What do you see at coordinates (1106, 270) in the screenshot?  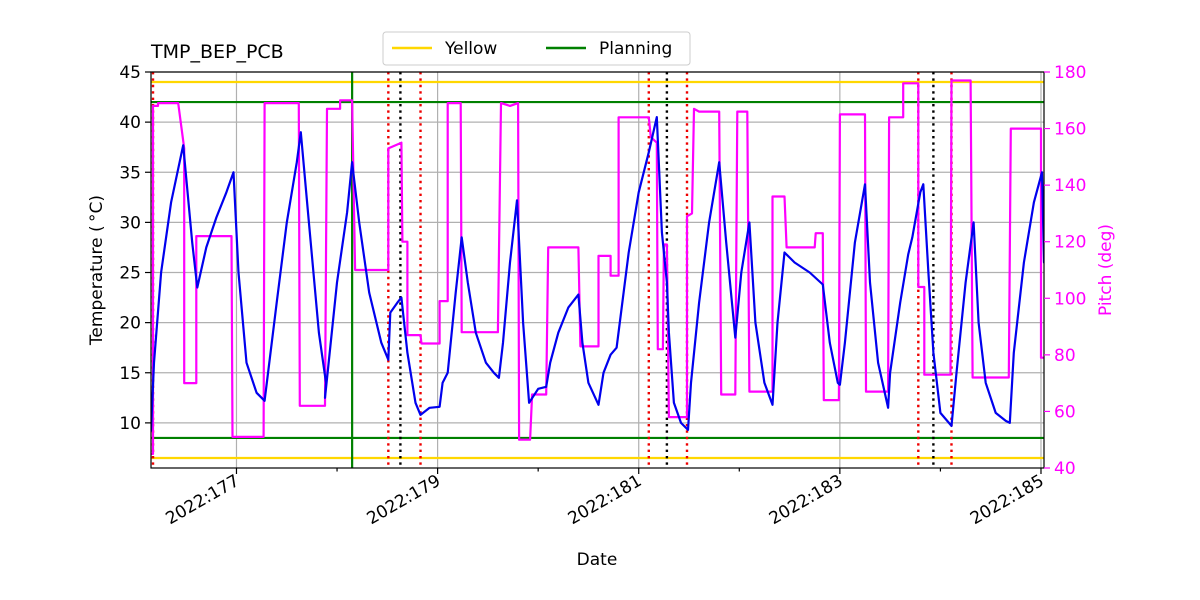 I see `y2-axis-label: Pitch (deg)` at bounding box center [1106, 270].